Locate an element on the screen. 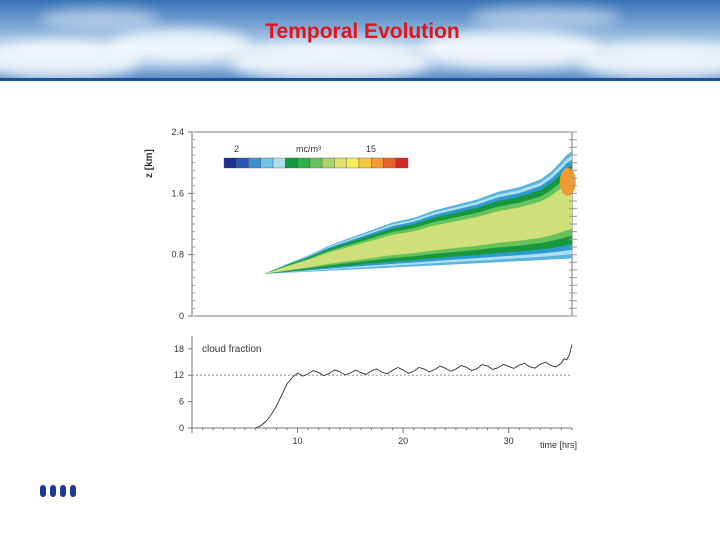  cloud-fraction-label: cloud fraction is located at coordinates (231, 349).